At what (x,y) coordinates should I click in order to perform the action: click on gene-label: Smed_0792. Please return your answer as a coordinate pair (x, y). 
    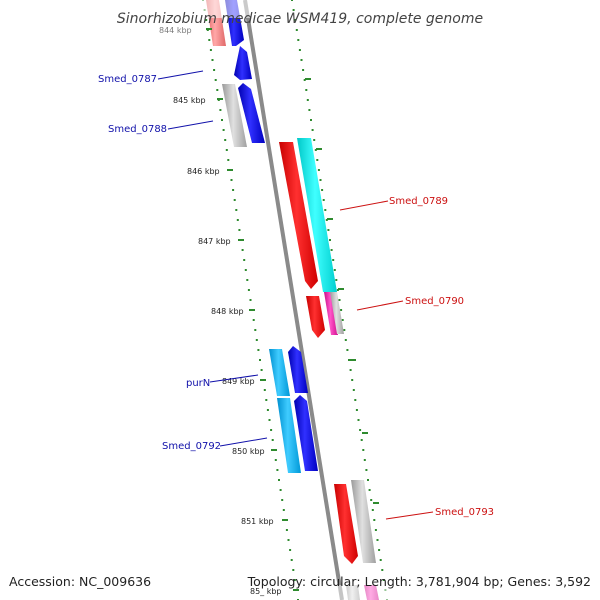
    Looking at the image, I should click on (191, 446).